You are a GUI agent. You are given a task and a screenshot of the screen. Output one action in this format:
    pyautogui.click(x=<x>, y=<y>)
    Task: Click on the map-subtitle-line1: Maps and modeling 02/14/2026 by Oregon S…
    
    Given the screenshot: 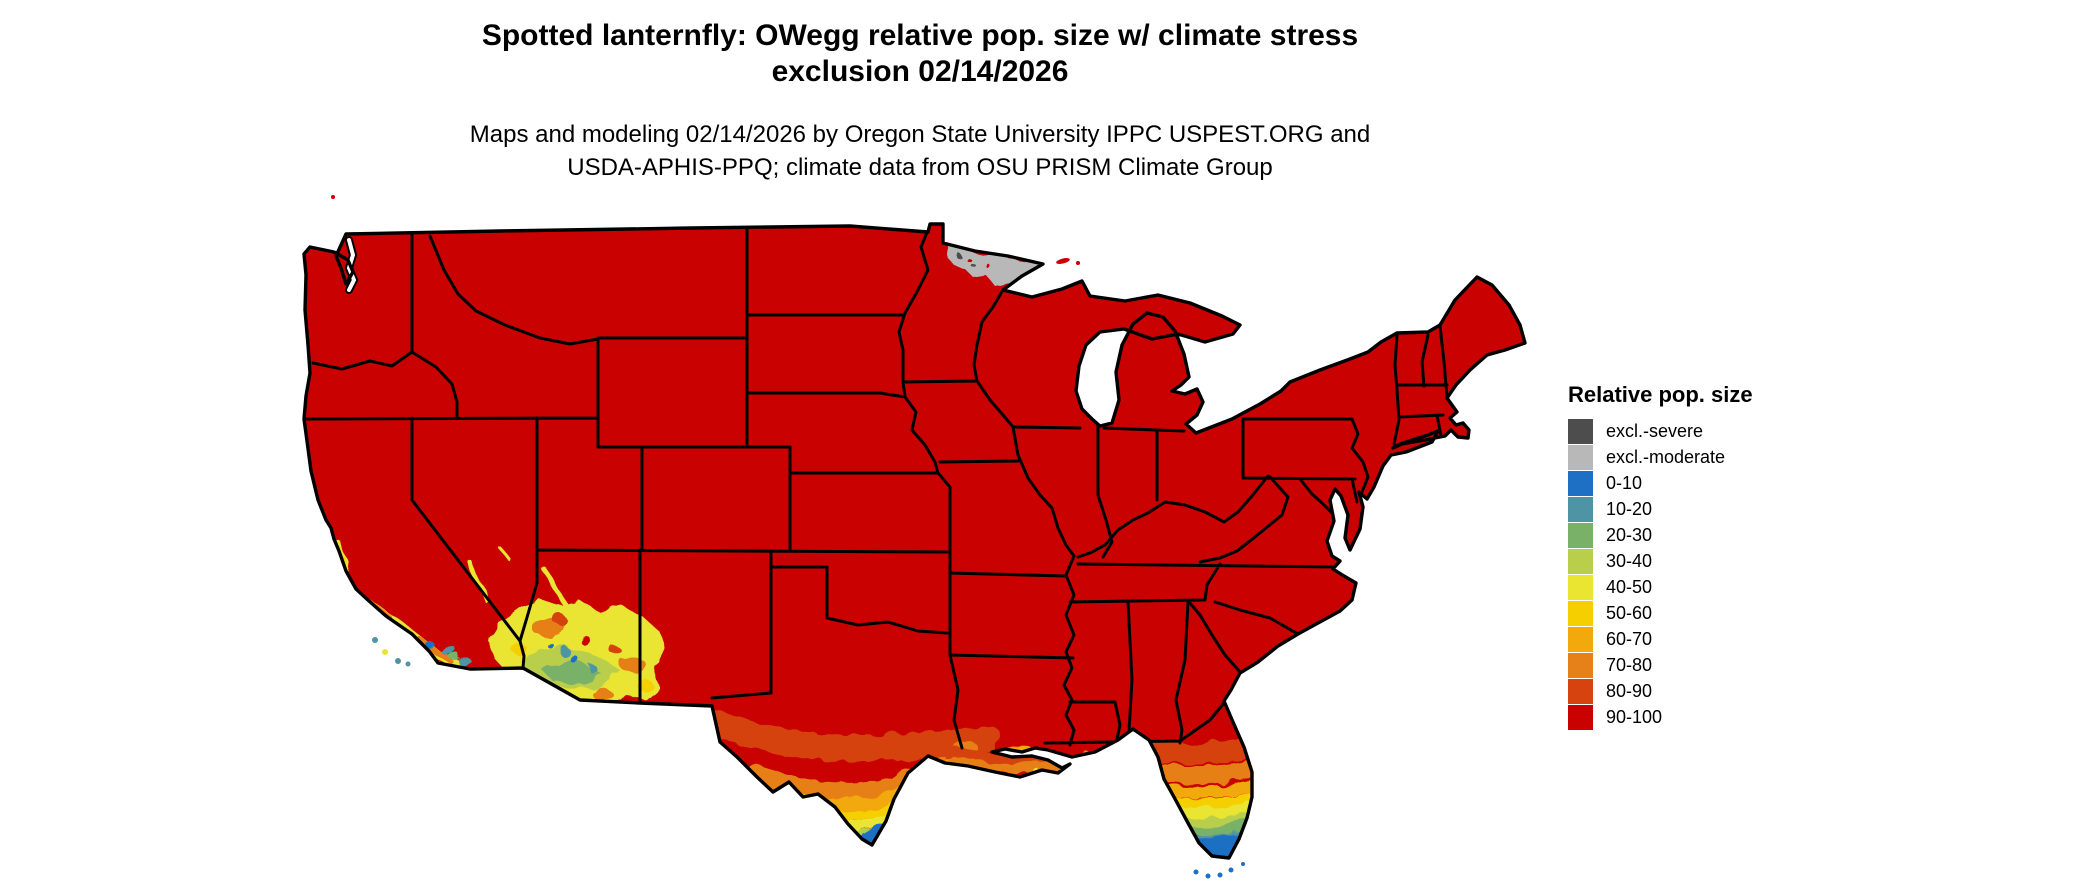 What is the action you would take?
    pyautogui.click(x=920, y=134)
    